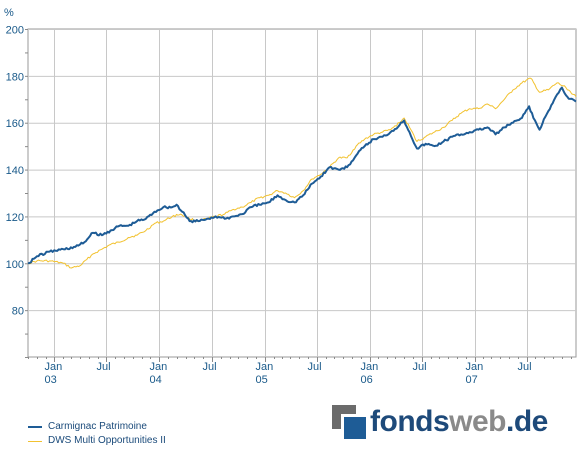  I want to click on x-tick-year-label: 04, so click(156, 380).